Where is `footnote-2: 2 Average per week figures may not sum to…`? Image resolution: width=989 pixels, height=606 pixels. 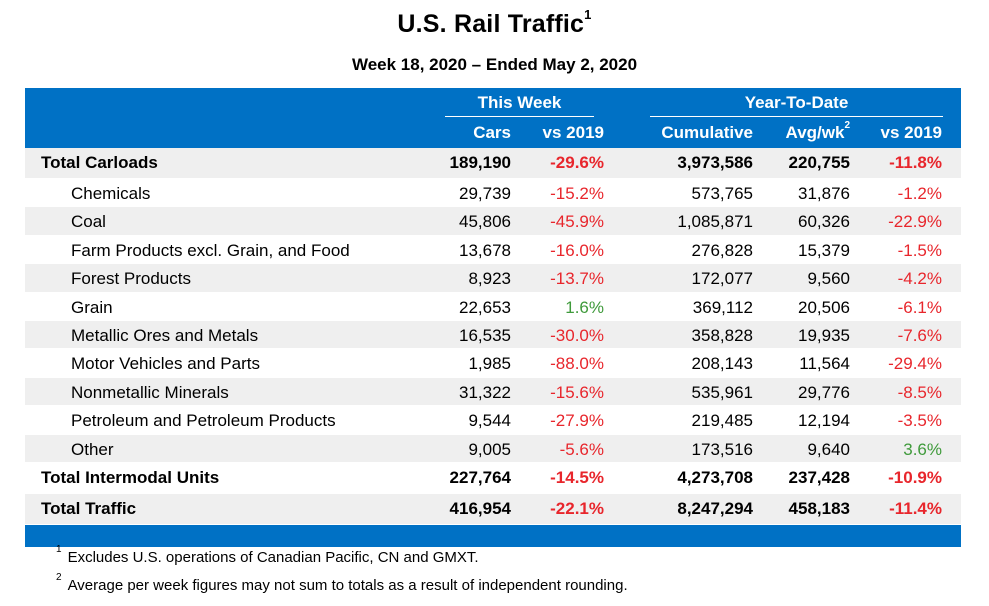
footnote-2: 2 Average per week figures may not sum to… is located at coordinates (342, 583).